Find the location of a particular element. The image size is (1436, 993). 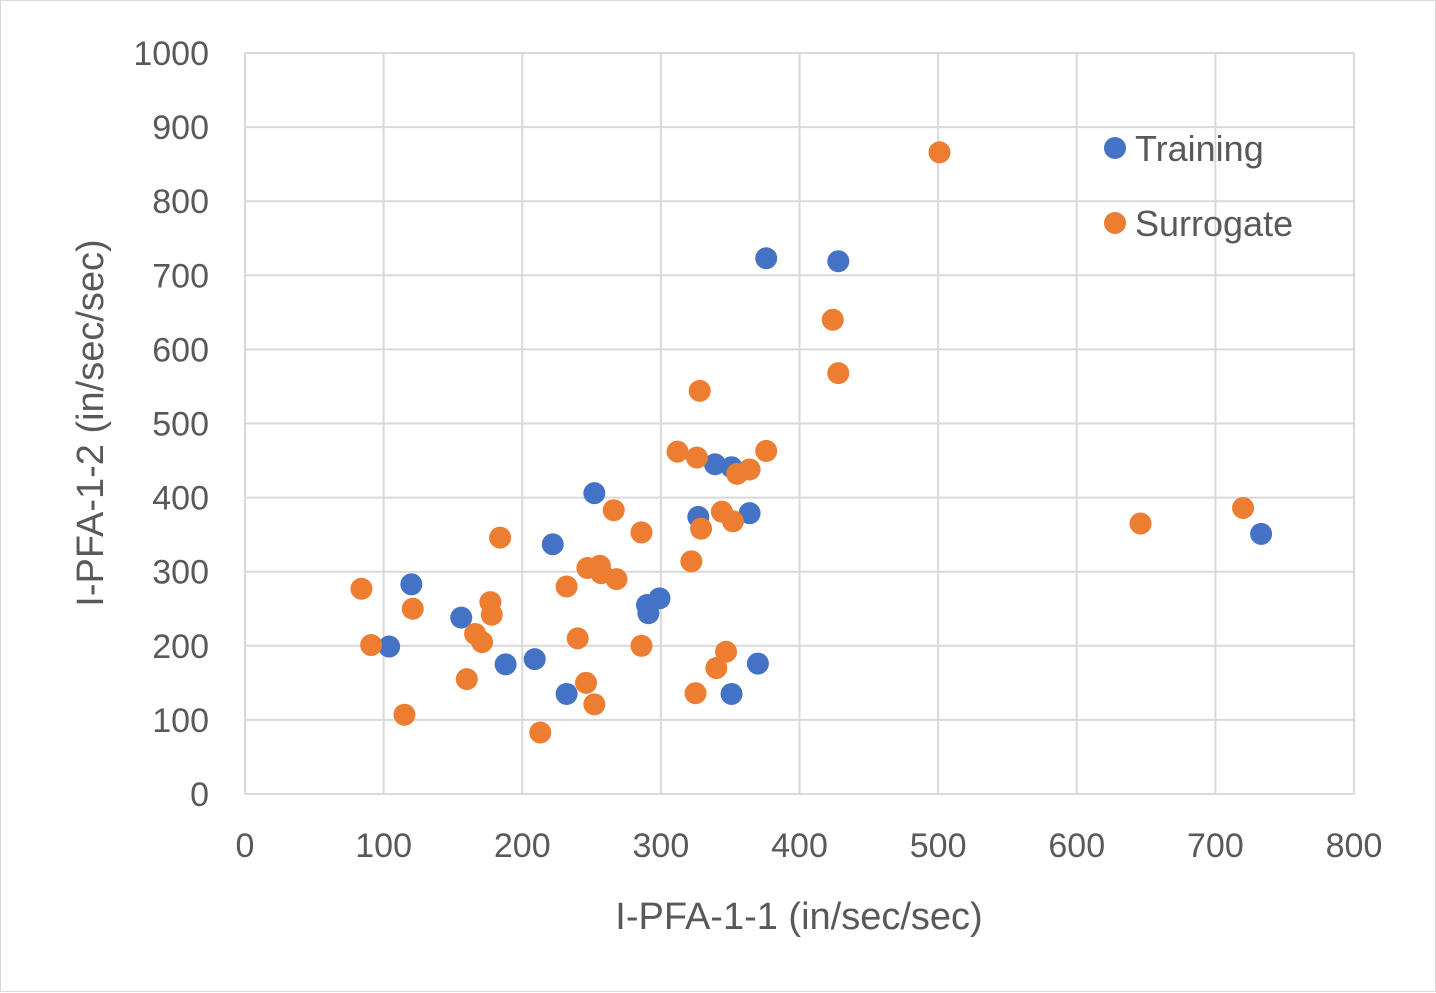

x-tick-label: 300 is located at coordinates (661, 846).